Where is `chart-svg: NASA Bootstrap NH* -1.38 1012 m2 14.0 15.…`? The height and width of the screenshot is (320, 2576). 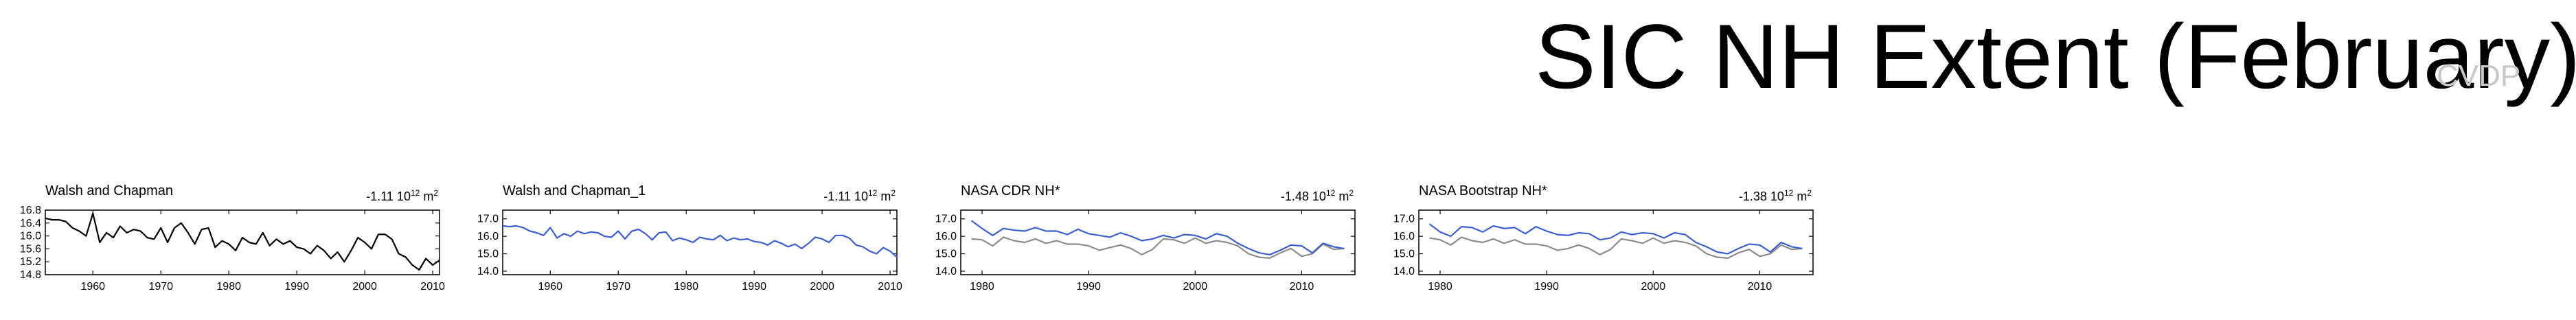 chart-svg: NASA Bootstrap NH* -1.38 1012 m2 14.0 15.… is located at coordinates (1603, 238).